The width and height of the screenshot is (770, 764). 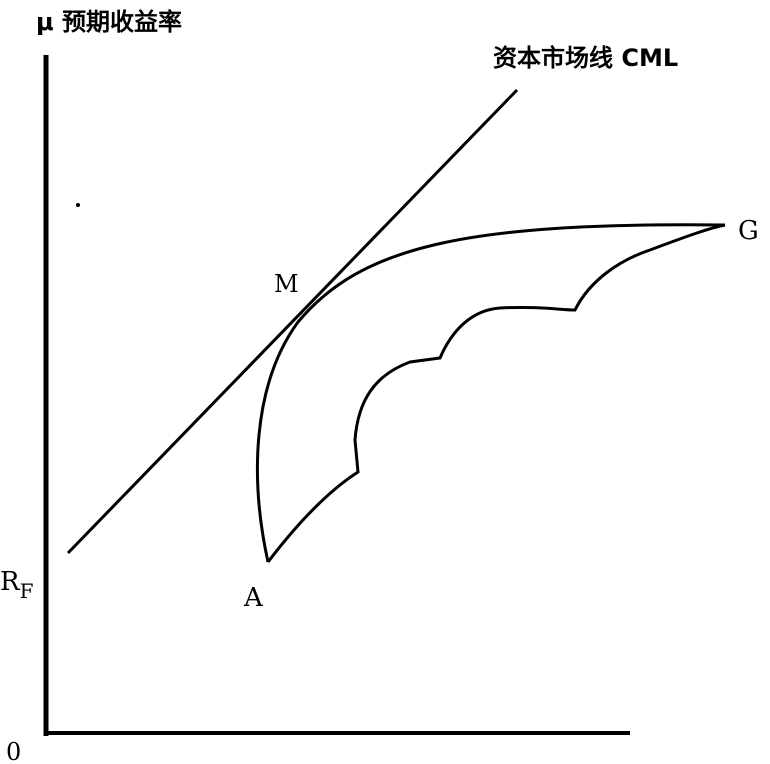 I want to click on point-g-label: G, so click(x=748, y=231).